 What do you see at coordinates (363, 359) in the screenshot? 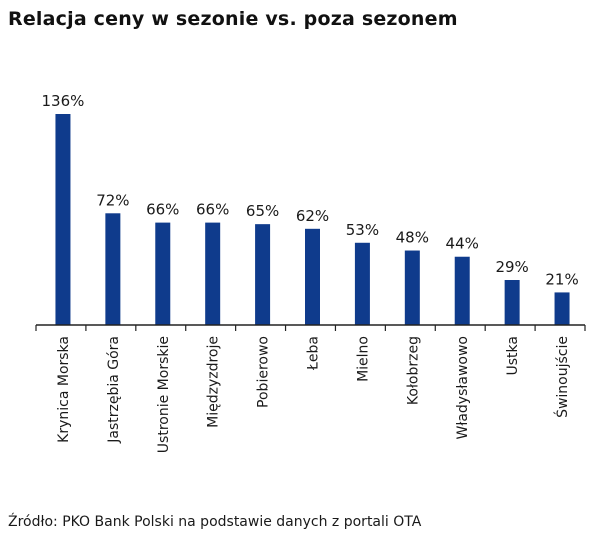
I see `category-label: Mielno` at bounding box center [363, 359].